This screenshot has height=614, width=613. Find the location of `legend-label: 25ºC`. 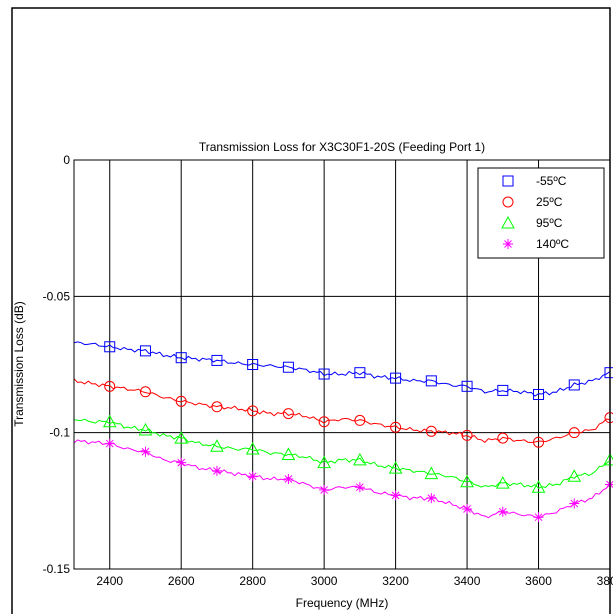

legend-label: 25ºC is located at coordinates (549, 202).